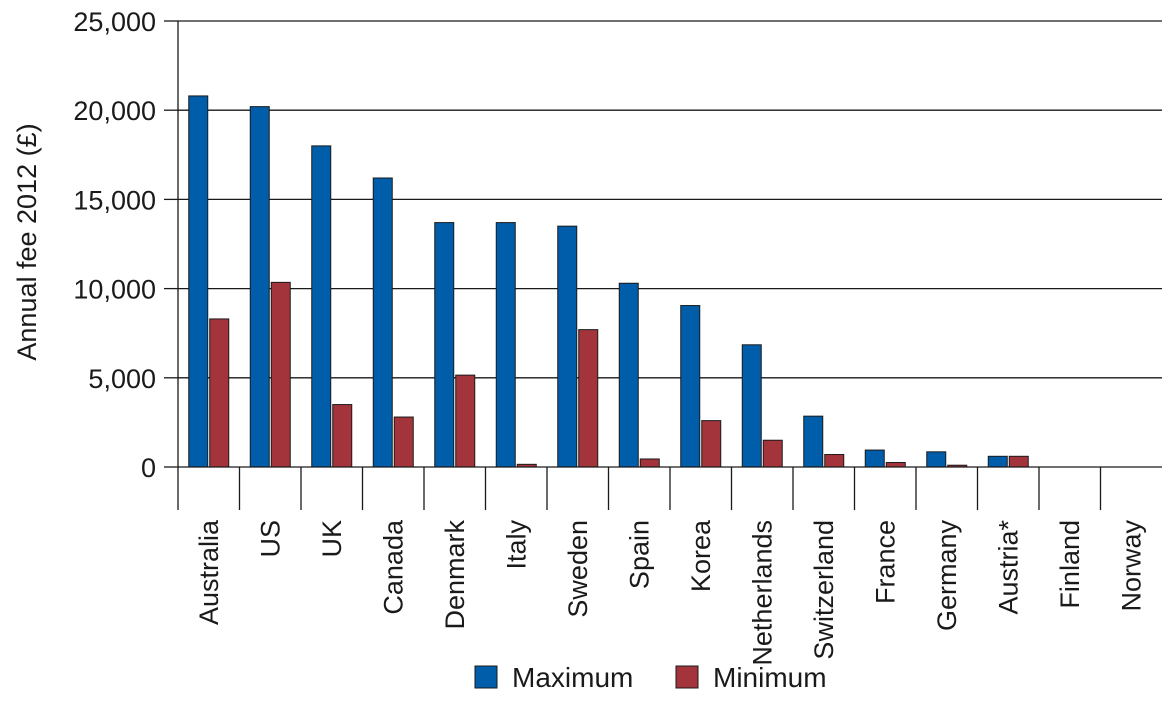 This screenshot has height=710, width=1162. Describe the element at coordinates (27, 241) in the screenshot. I see `y-axis-title: Annual fee 2012 (£)` at that location.